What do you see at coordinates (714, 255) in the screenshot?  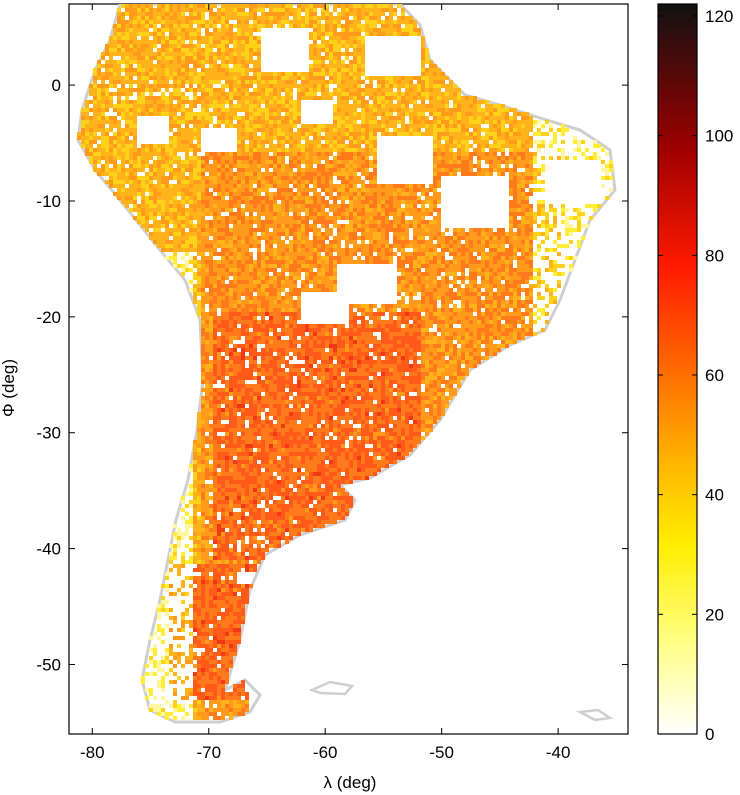 I see `colorbar-tick-label: 80` at bounding box center [714, 255].